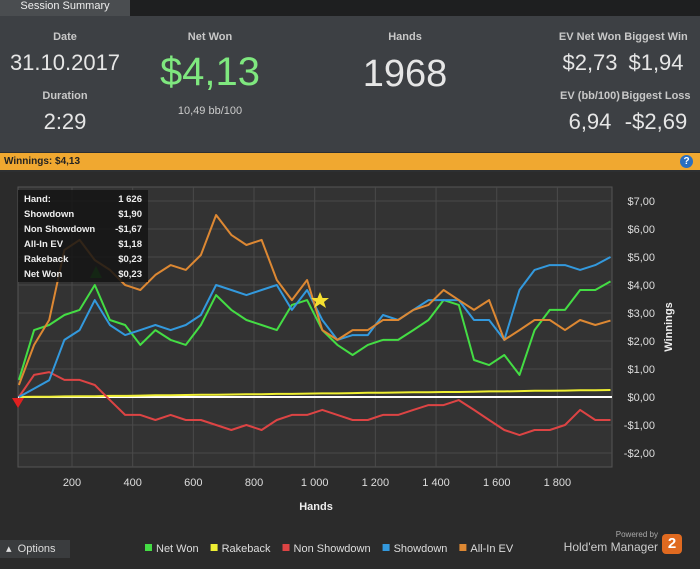 The width and height of the screenshot is (700, 569). Describe the element at coordinates (44, 244) in the screenshot. I see `tooltip-label: All-In EV` at that location.